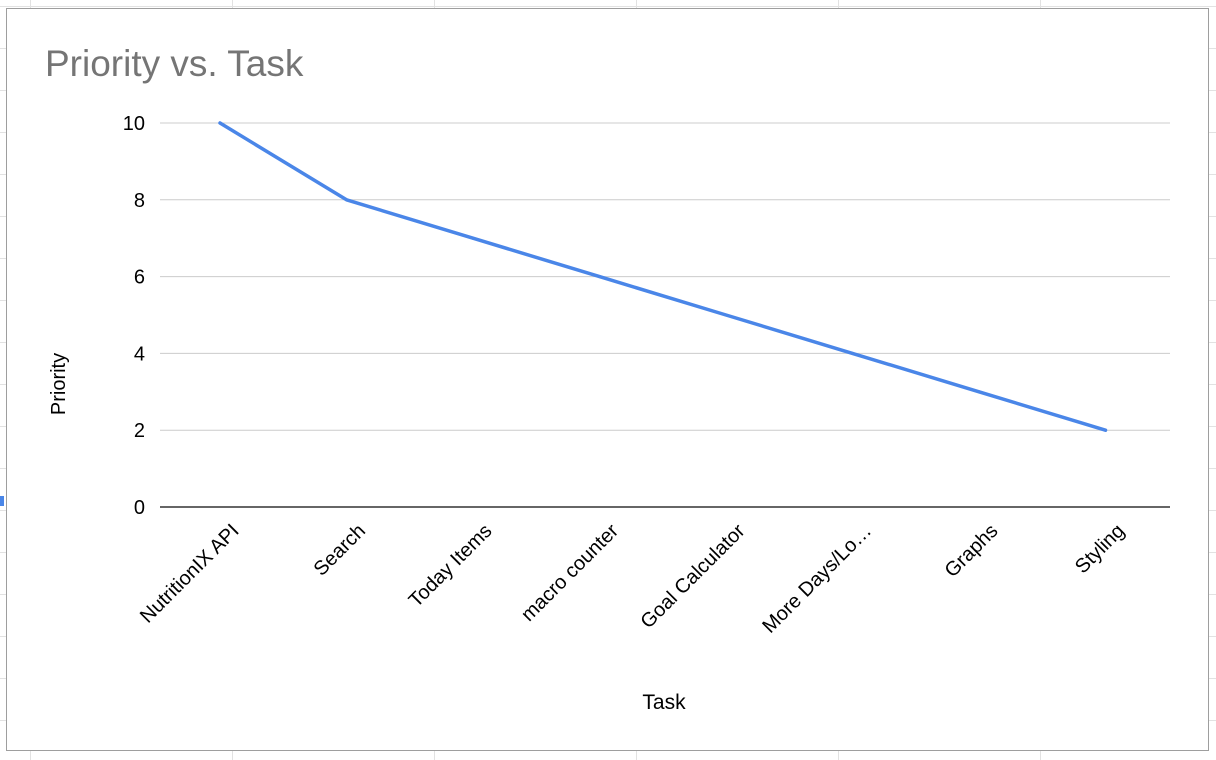  What do you see at coordinates (139, 508) in the screenshot?
I see `y-tick-label: 0` at bounding box center [139, 508].